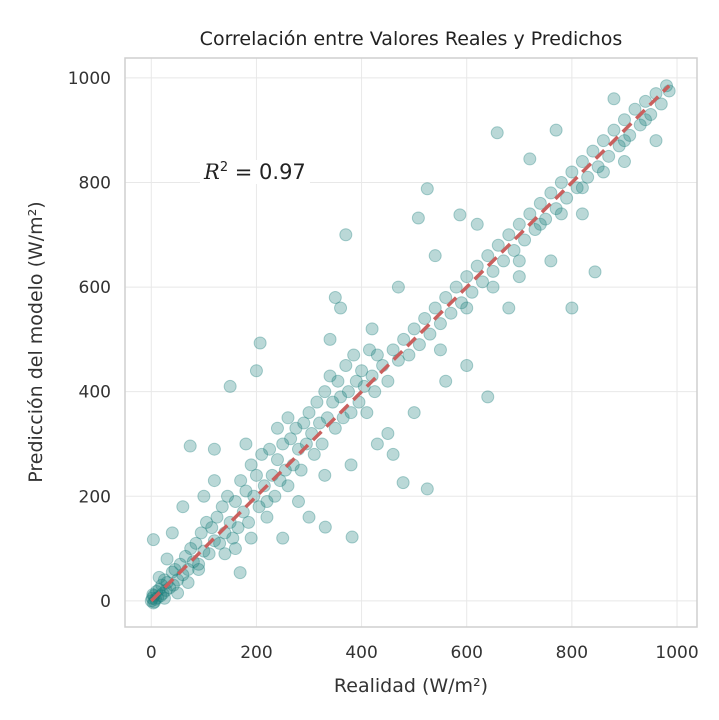 The width and height of the screenshot is (719, 720). What do you see at coordinates (255, 172) in the screenshot?
I see `r-squared-annotation: R2 = 0.97` at bounding box center [255, 172].